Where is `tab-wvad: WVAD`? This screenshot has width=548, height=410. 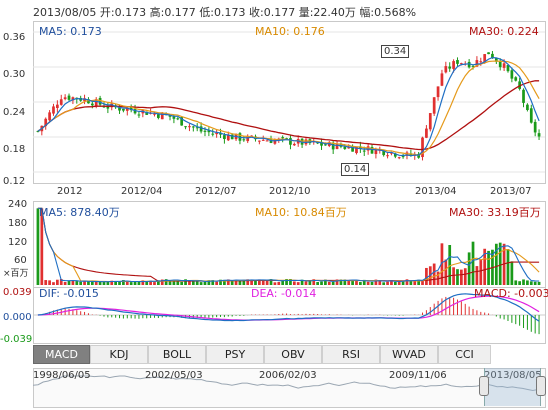 tab-wvad: WVAD is located at coordinates (409, 354).